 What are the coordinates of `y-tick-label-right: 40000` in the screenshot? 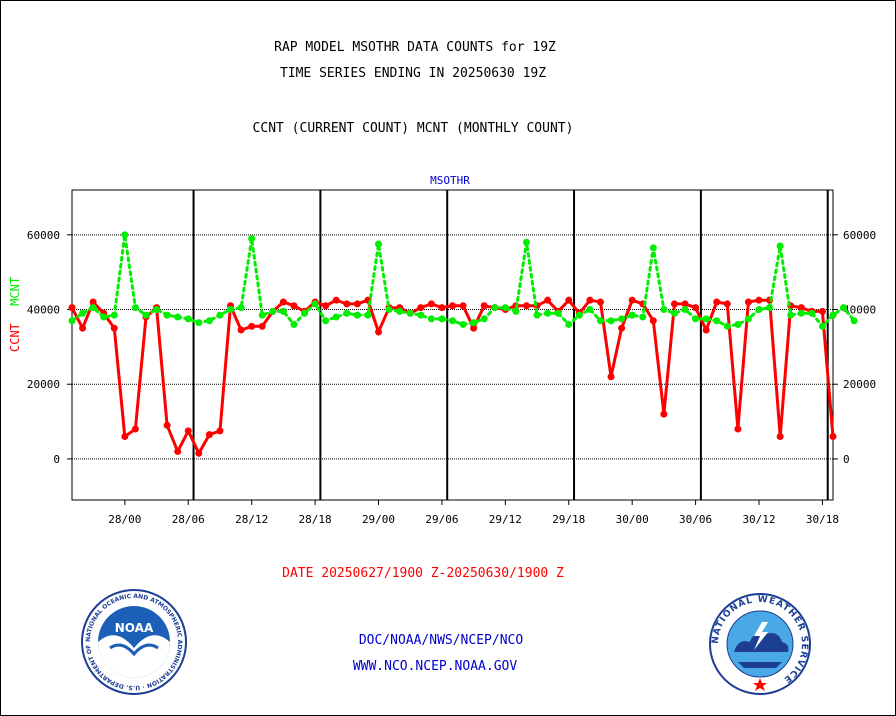 It's located at (859, 310).